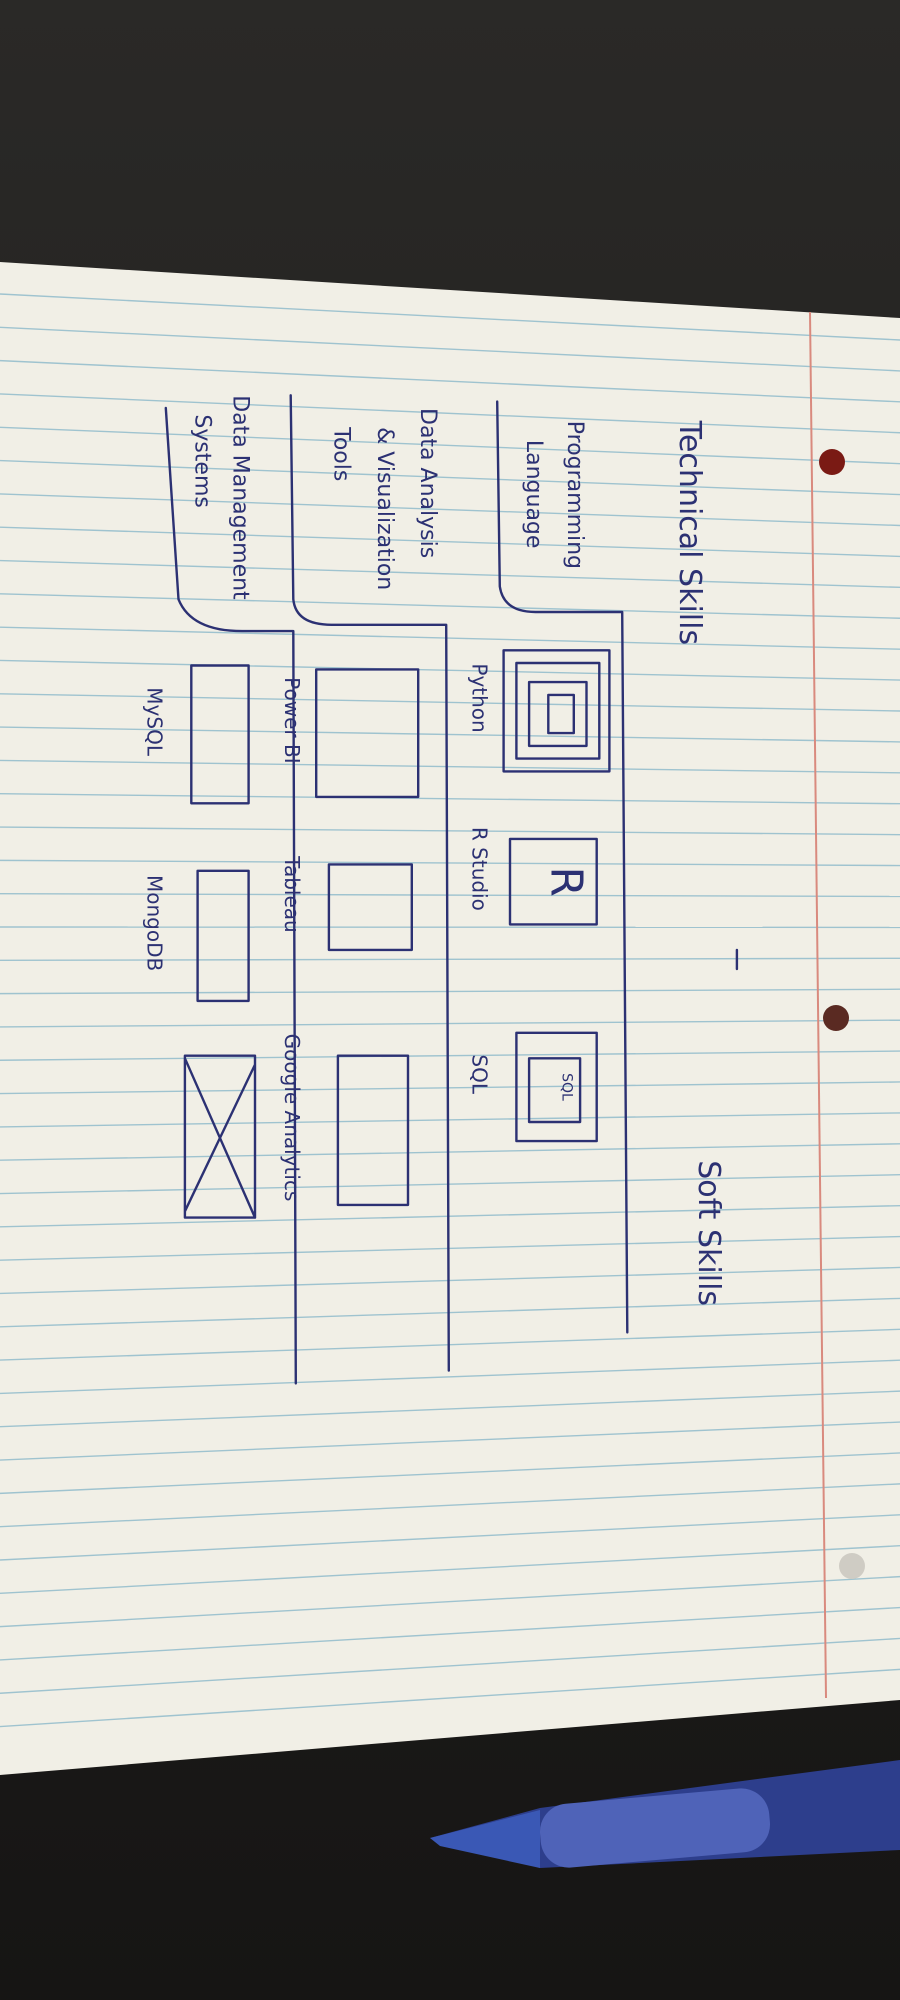 The height and width of the screenshot is (2000, 900). What do you see at coordinates (292, 1118) in the screenshot?
I see `handwritten-text: Google Analytics` at bounding box center [292, 1118].